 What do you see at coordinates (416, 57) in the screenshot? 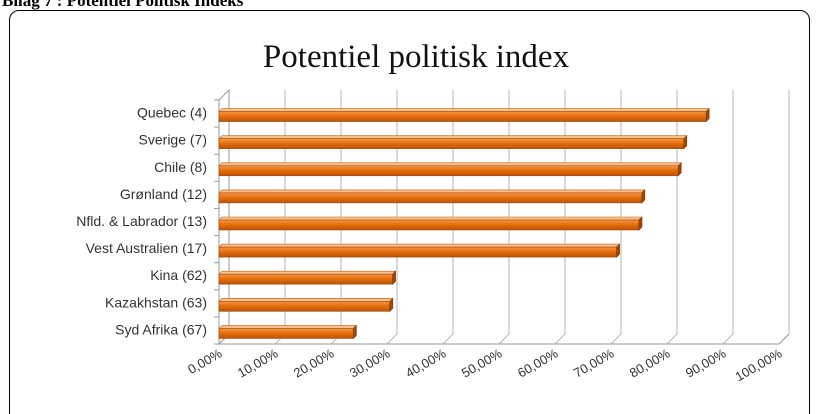
I see `chart-title: Potentiel politisk index` at bounding box center [416, 57].